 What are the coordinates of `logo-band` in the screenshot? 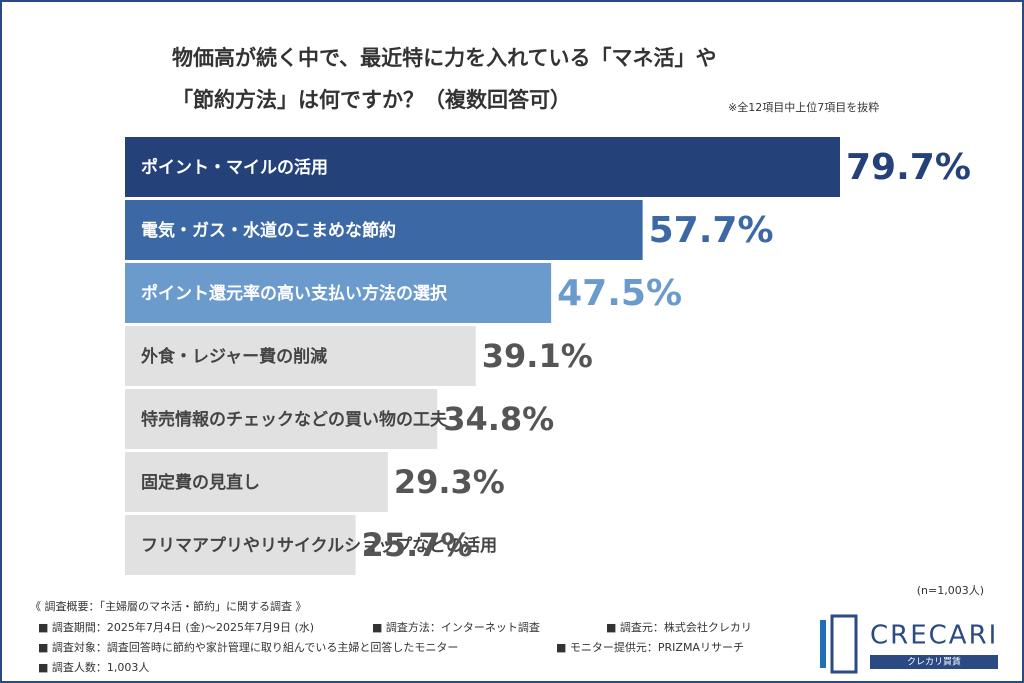 It's located at (934, 662).